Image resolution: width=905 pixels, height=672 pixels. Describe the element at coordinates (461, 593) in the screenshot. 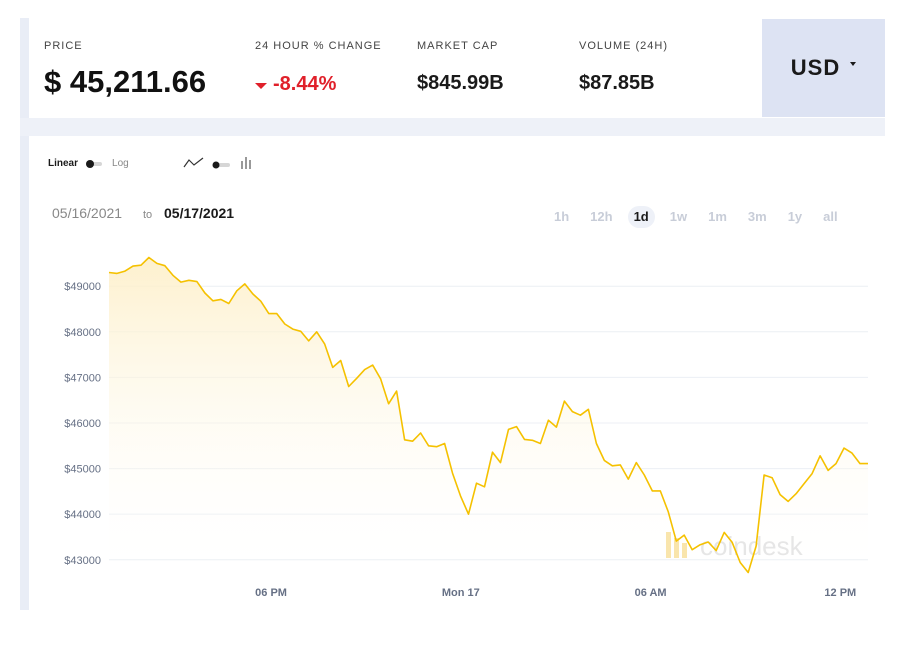

I see `x-tick-label: Mon 17` at that location.